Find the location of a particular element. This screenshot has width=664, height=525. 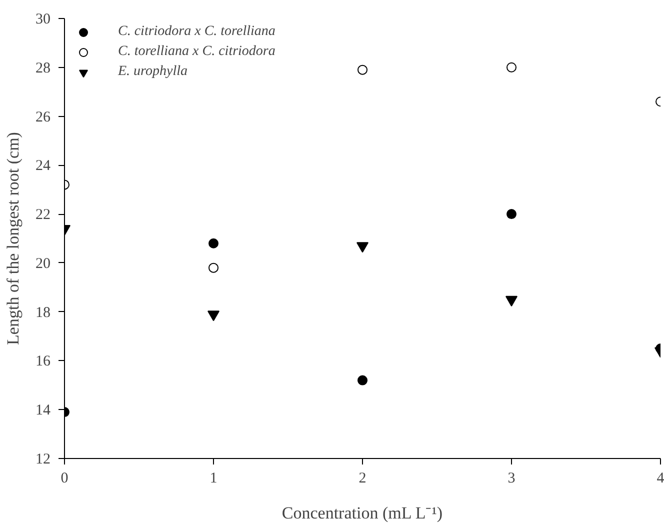

legend-label: C. citriodora x C. torelliana is located at coordinates (197, 32).